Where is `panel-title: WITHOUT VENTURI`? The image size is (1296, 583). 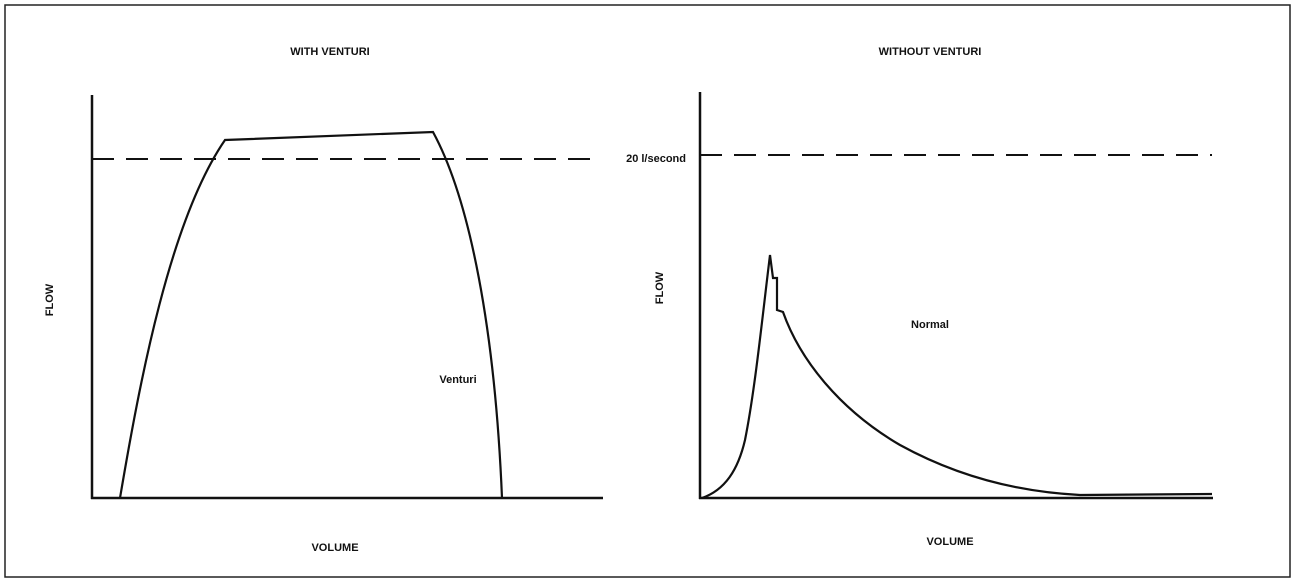
panel-title: WITHOUT VENTURI is located at coordinates (930, 52).